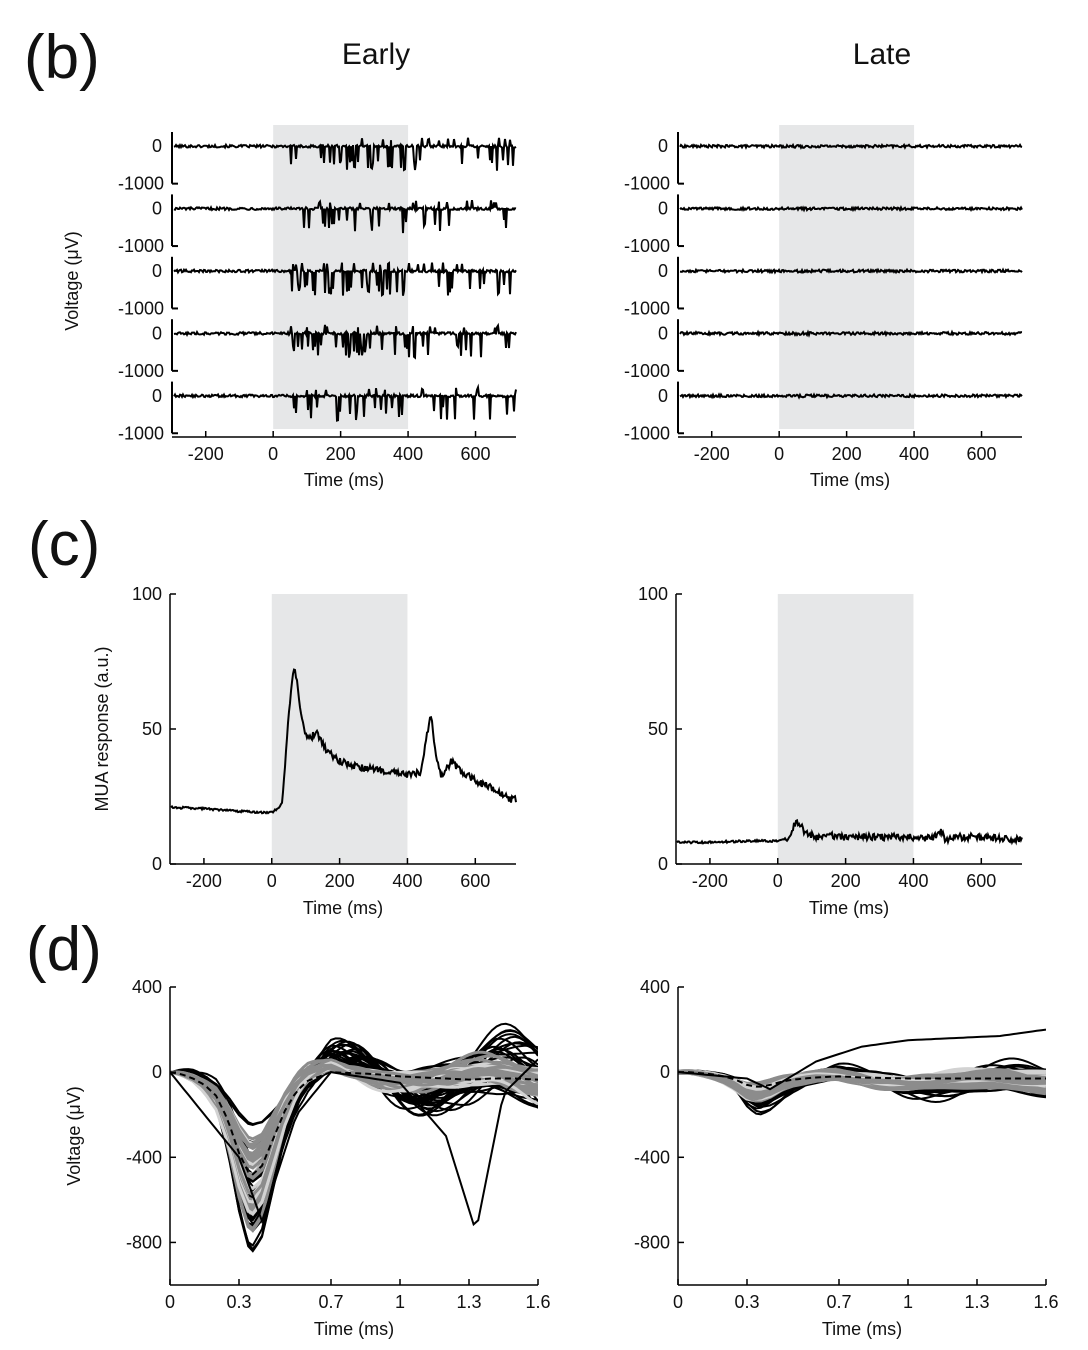  I want to click on x-tick-label: 1, so click(400, 1302).